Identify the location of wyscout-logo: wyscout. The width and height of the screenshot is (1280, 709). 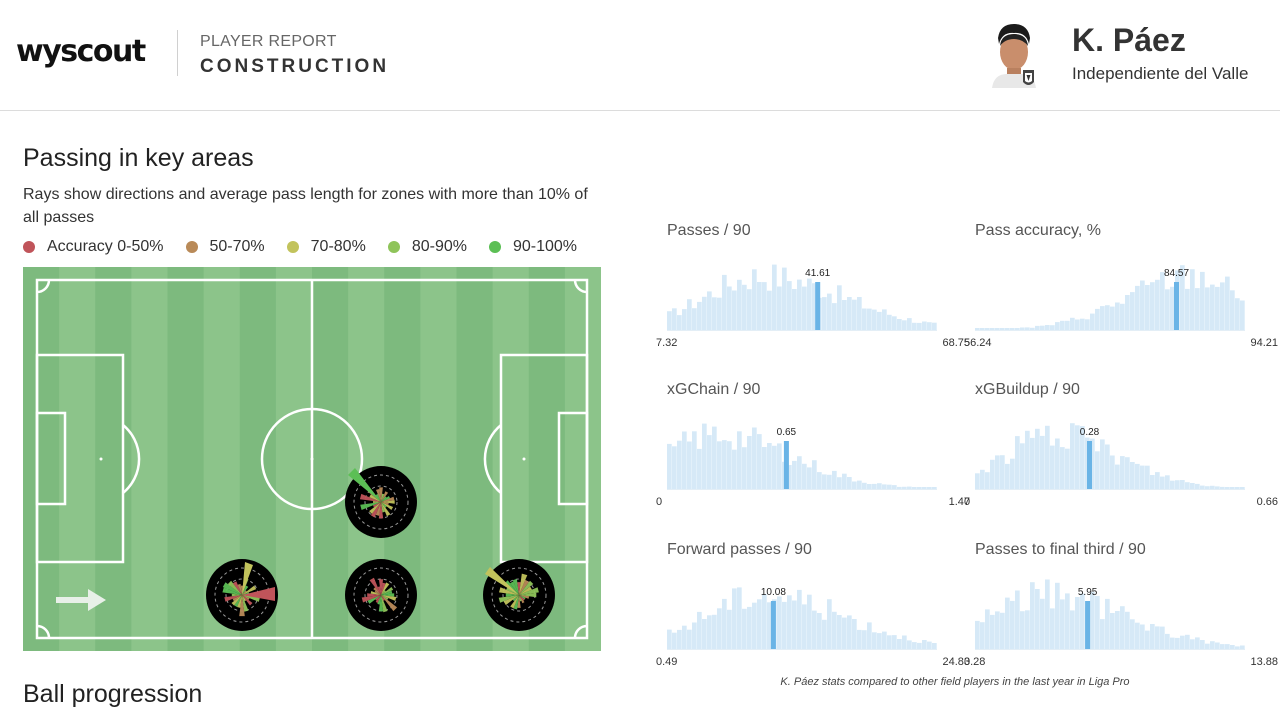
(81, 51).